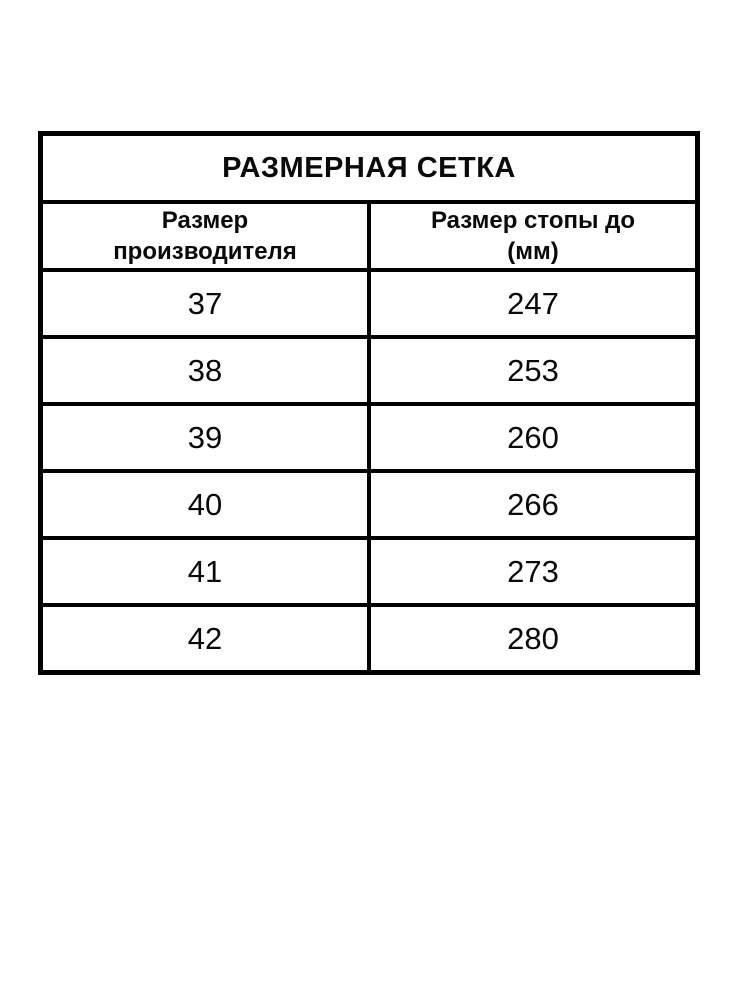 Image resolution: width=742 pixels, height=999 pixels. I want to click on cell-size-37: 37, so click(204, 303).